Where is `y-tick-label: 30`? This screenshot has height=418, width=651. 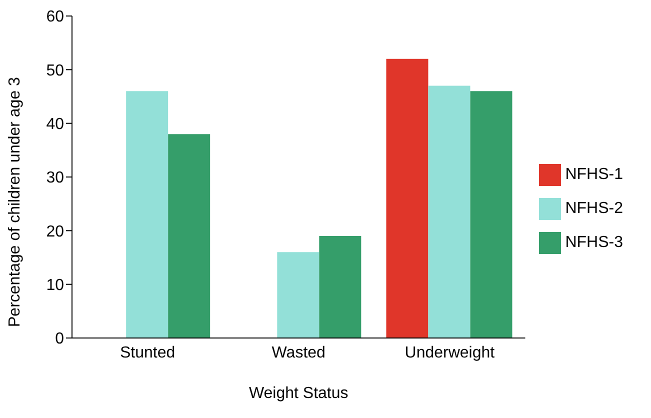
y-tick-label: 30 is located at coordinates (55, 178).